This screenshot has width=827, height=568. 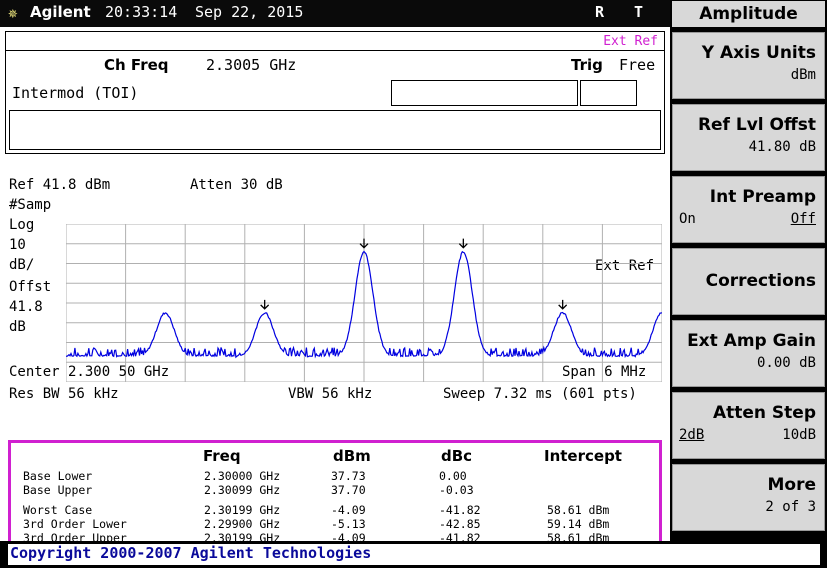 What do you see at coordinates (803, 219) in the screenshot?
I see `int-preamp-off: Off` at bounding box center [803, 219].